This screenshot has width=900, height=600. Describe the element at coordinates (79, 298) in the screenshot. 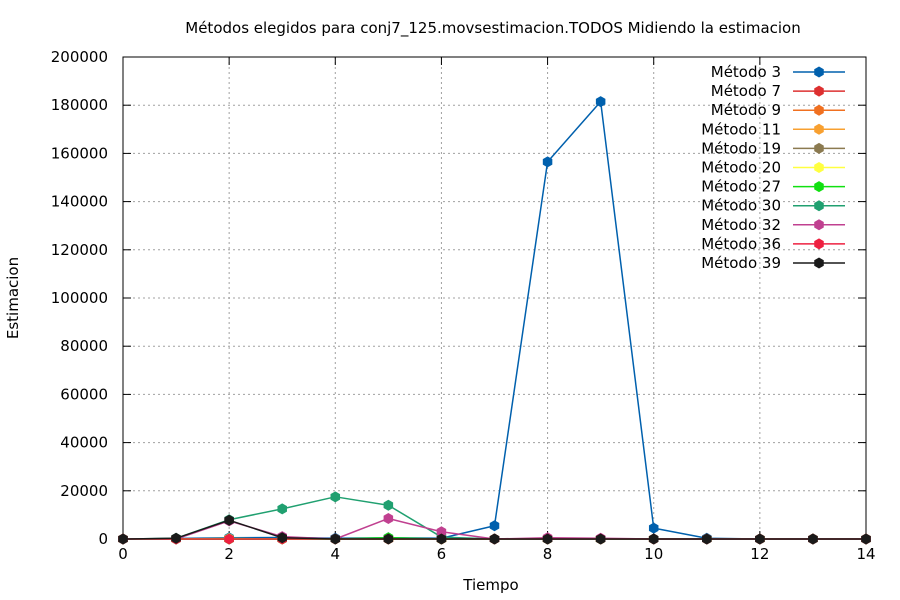

I see `y-tick-label: 100000` at that location.